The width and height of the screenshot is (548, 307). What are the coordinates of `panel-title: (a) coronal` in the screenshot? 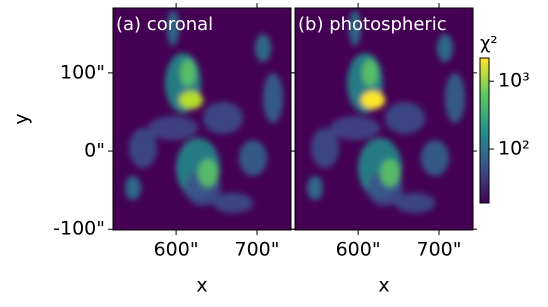 It's located at (164, 24).